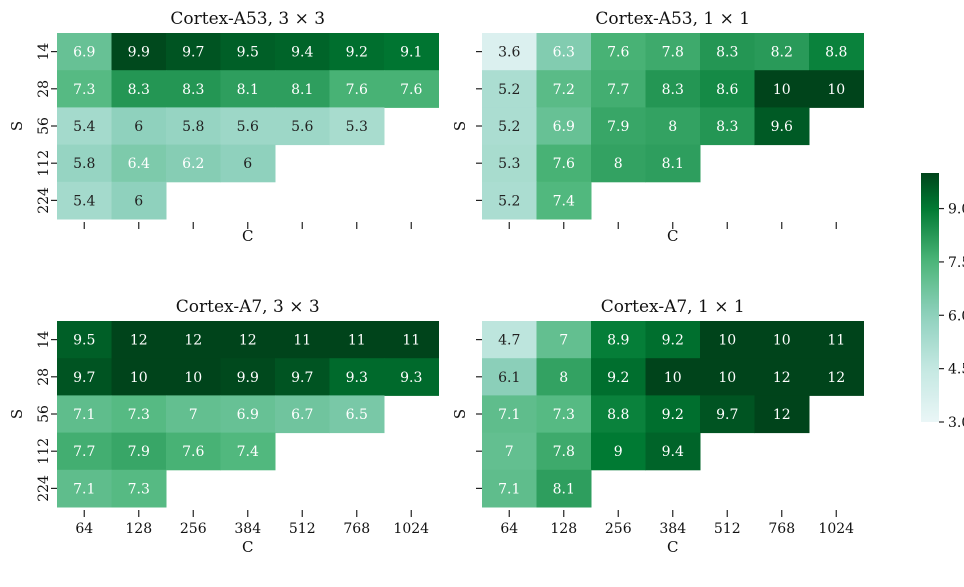 The image size is (964, 587). Describe the element at coordinates (84, 529) in the screenshot. I see `panel3-xtick-label: 64` at that location.